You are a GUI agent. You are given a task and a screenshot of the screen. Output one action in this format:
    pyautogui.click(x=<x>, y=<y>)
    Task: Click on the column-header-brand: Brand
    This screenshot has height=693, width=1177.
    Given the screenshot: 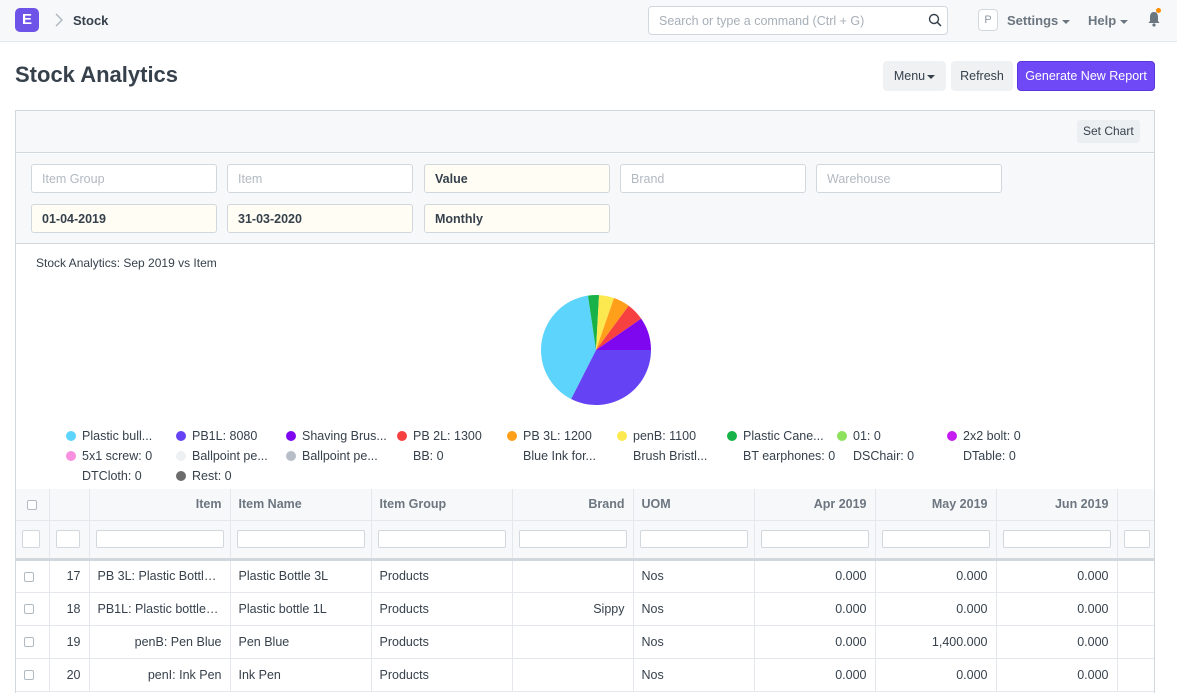 What is the action you would take?
    pyautogui.click(x=573, y=505)
    